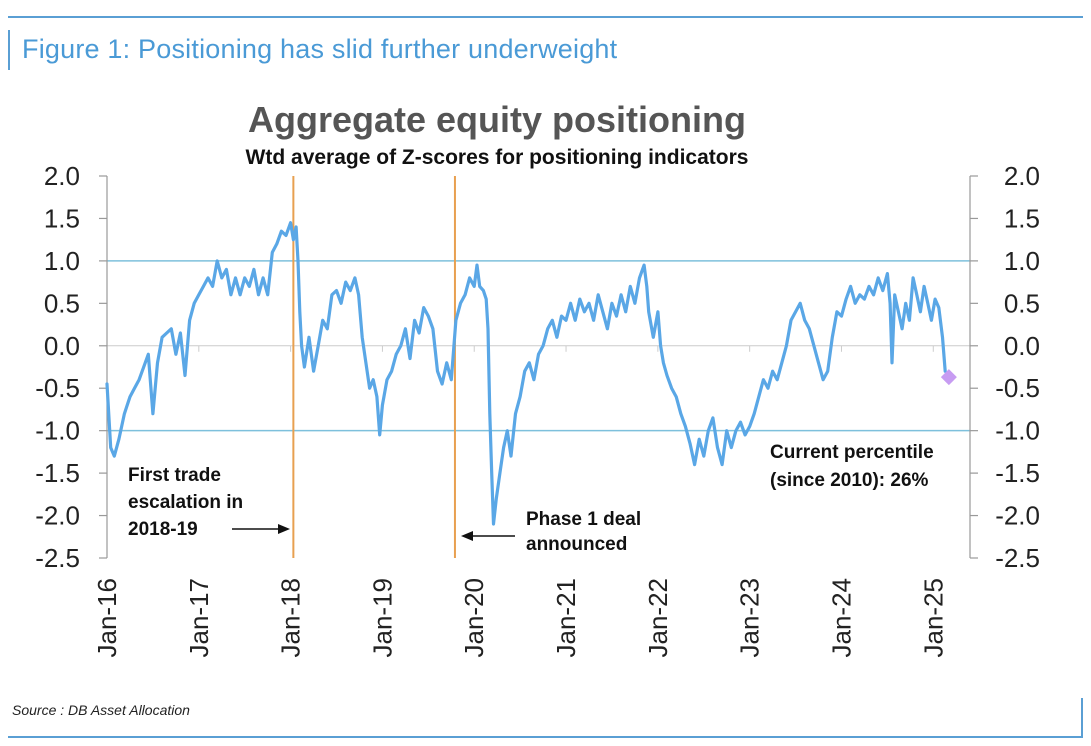  What do you see at coordinates (852, 452) in the screenshot?
I see `annotation-line: Current percentile` at bounding box center [852, 452].